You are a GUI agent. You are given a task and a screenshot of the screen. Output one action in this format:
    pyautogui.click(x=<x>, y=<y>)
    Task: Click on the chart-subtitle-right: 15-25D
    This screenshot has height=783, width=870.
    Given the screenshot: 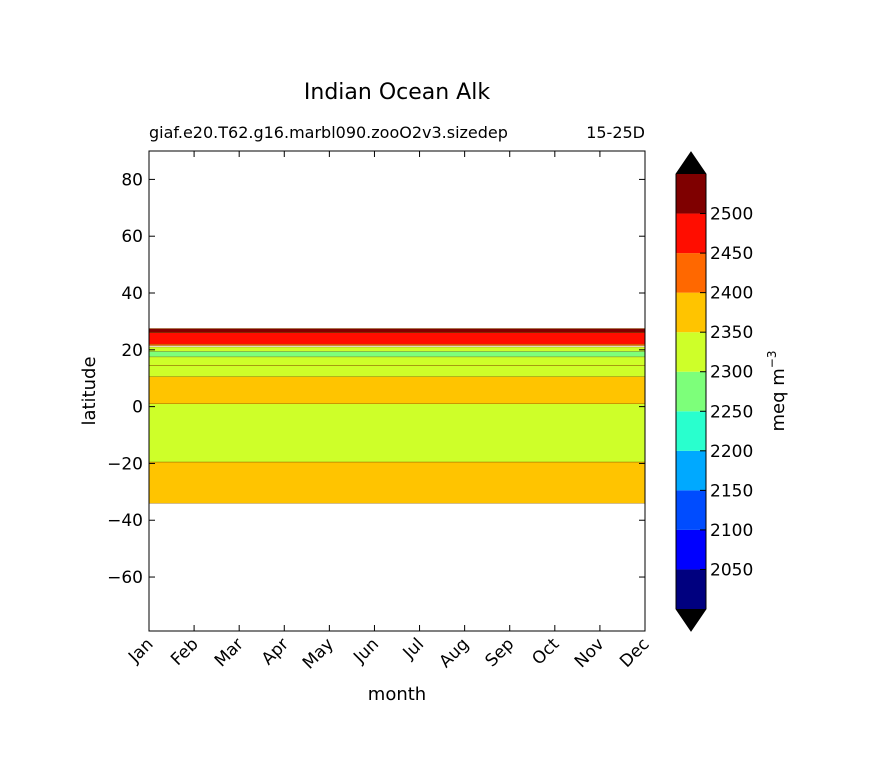 What is the action you would take?
    pyautogui.click(x=615, y=132)
    